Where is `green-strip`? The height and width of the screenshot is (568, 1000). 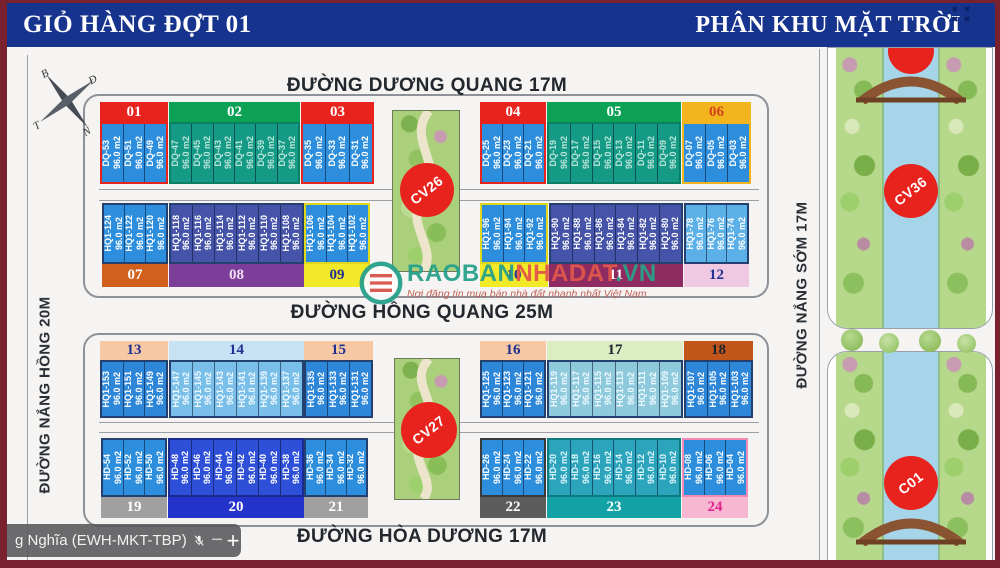
green-strip is located at coordinates (859, 456).